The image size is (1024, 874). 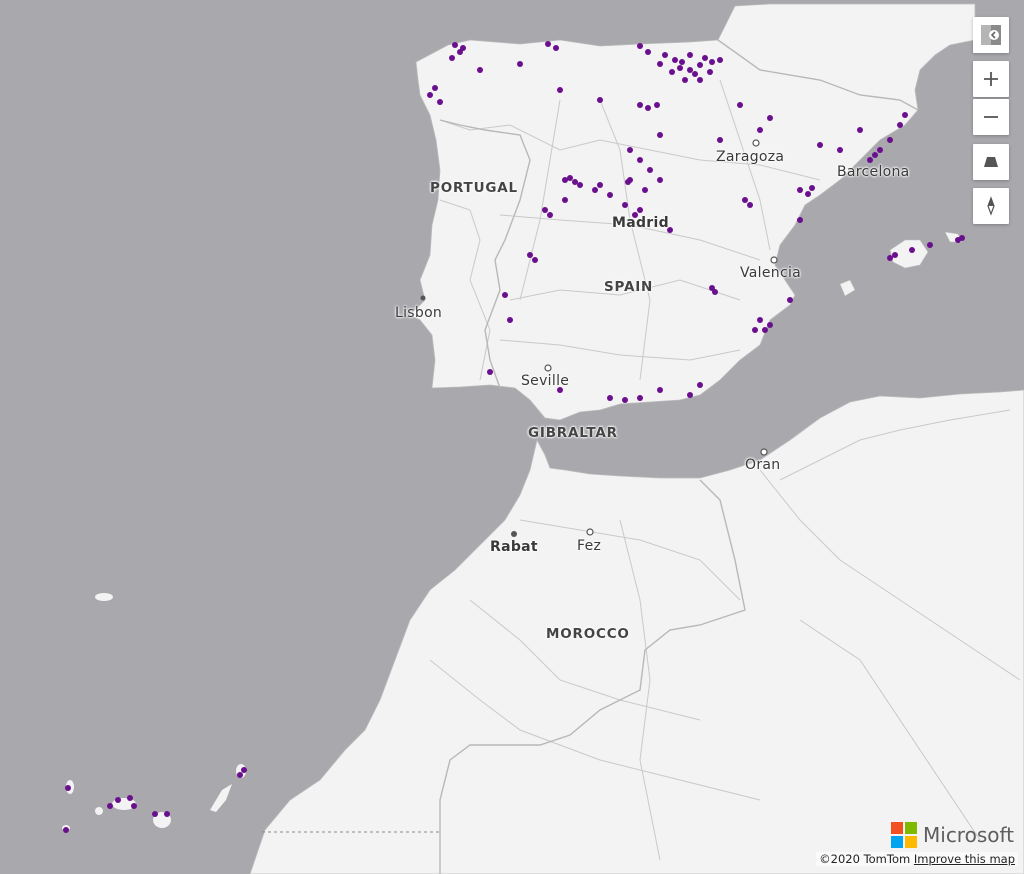 What do you see at coordinates (991, 79) in the screenshot?
I see `zoom-in-button` at bounding box center [991, 79].